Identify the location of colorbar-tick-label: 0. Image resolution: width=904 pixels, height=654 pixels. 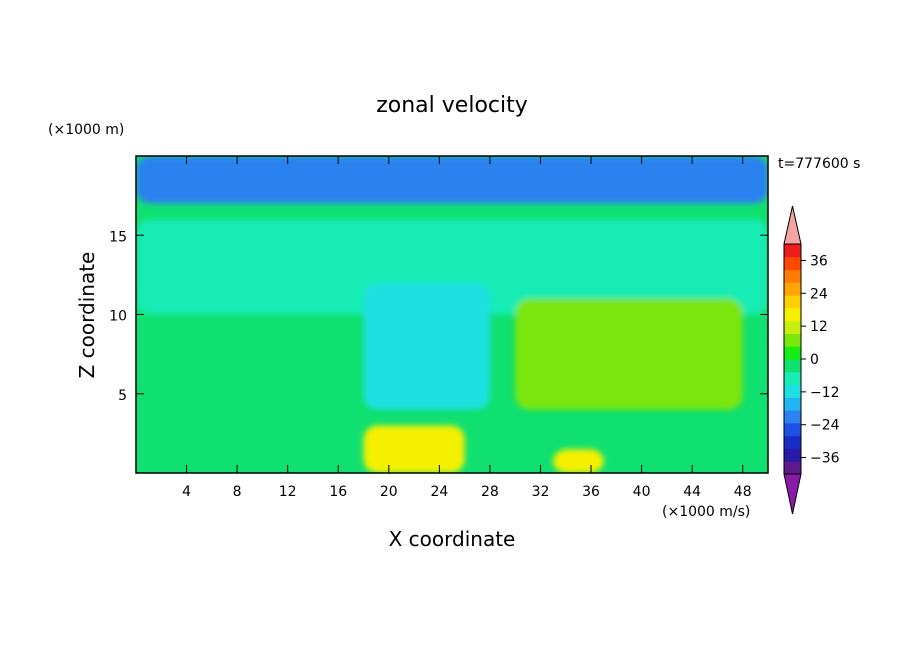
(814, 360).